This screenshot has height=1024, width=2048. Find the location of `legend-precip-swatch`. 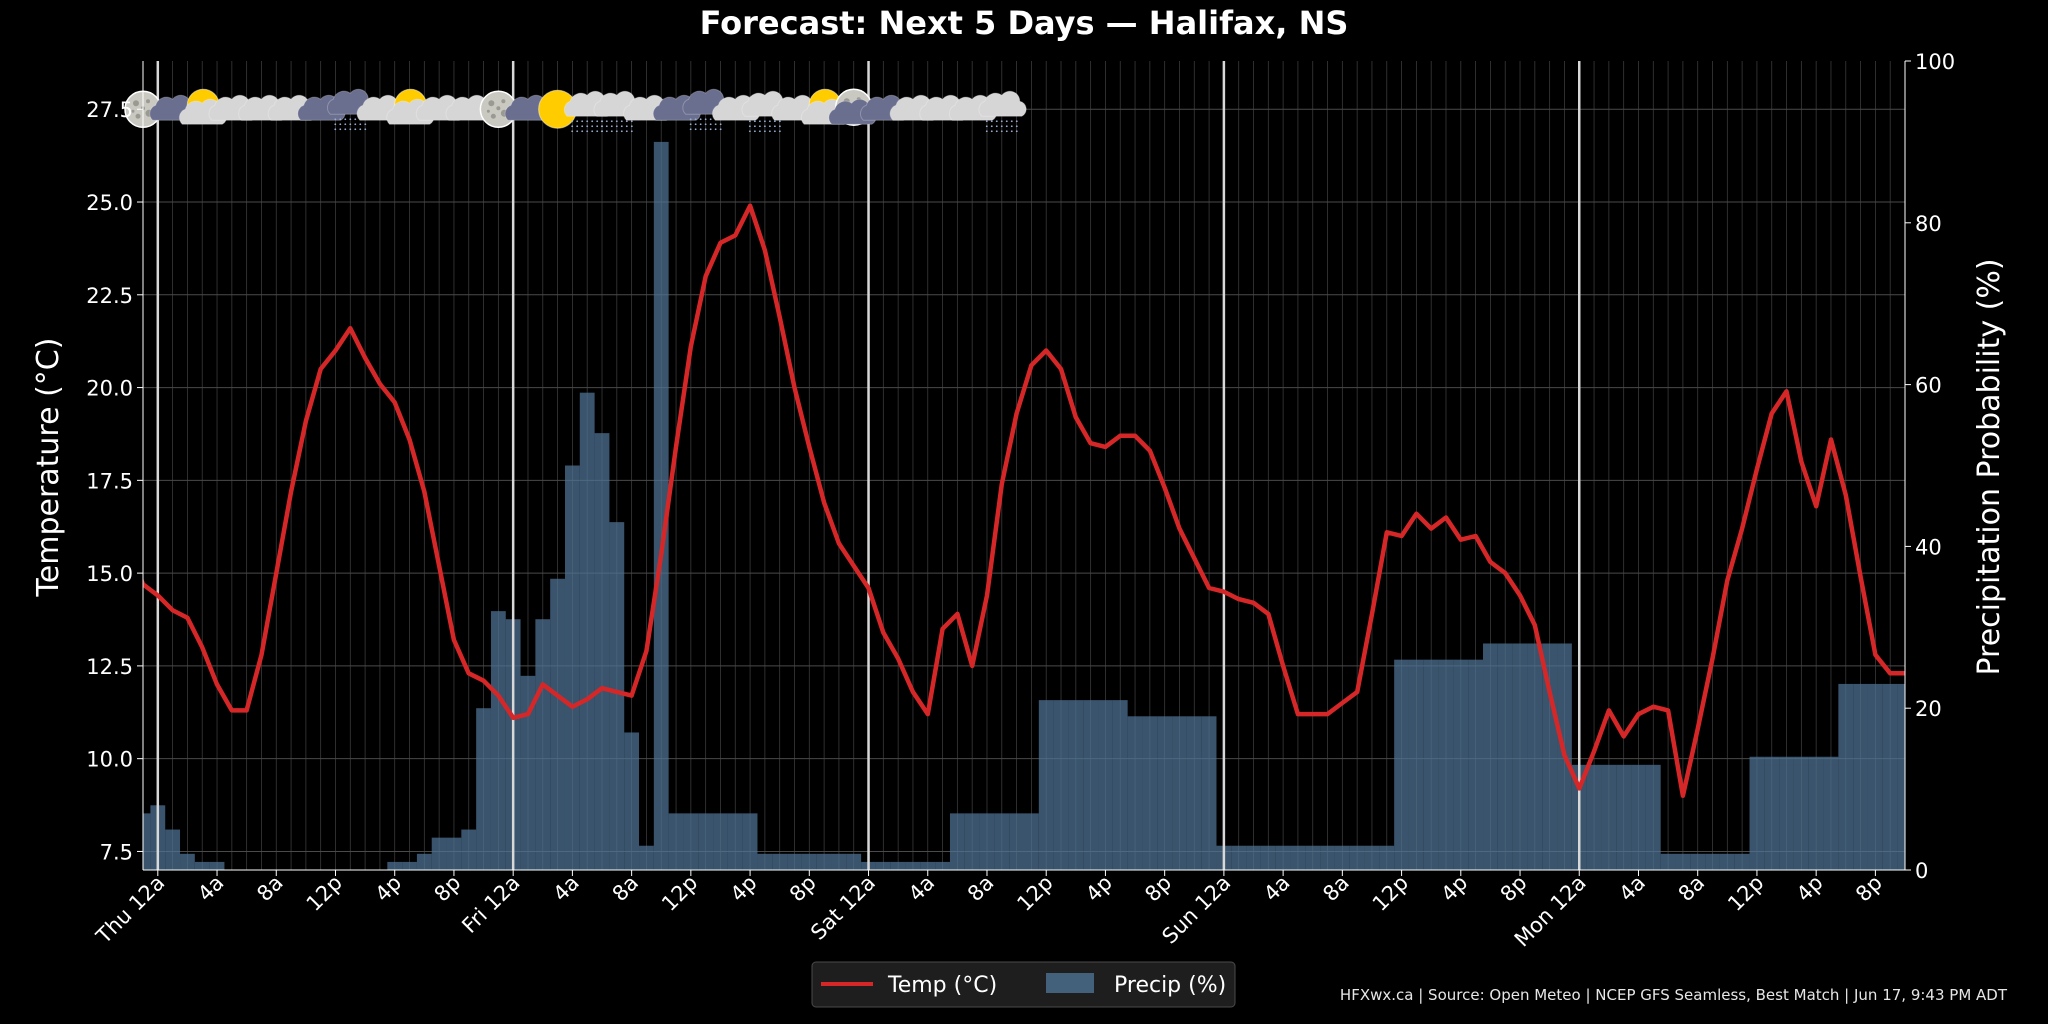

legend-precip-swatch is located at coordinates (1070, 983).